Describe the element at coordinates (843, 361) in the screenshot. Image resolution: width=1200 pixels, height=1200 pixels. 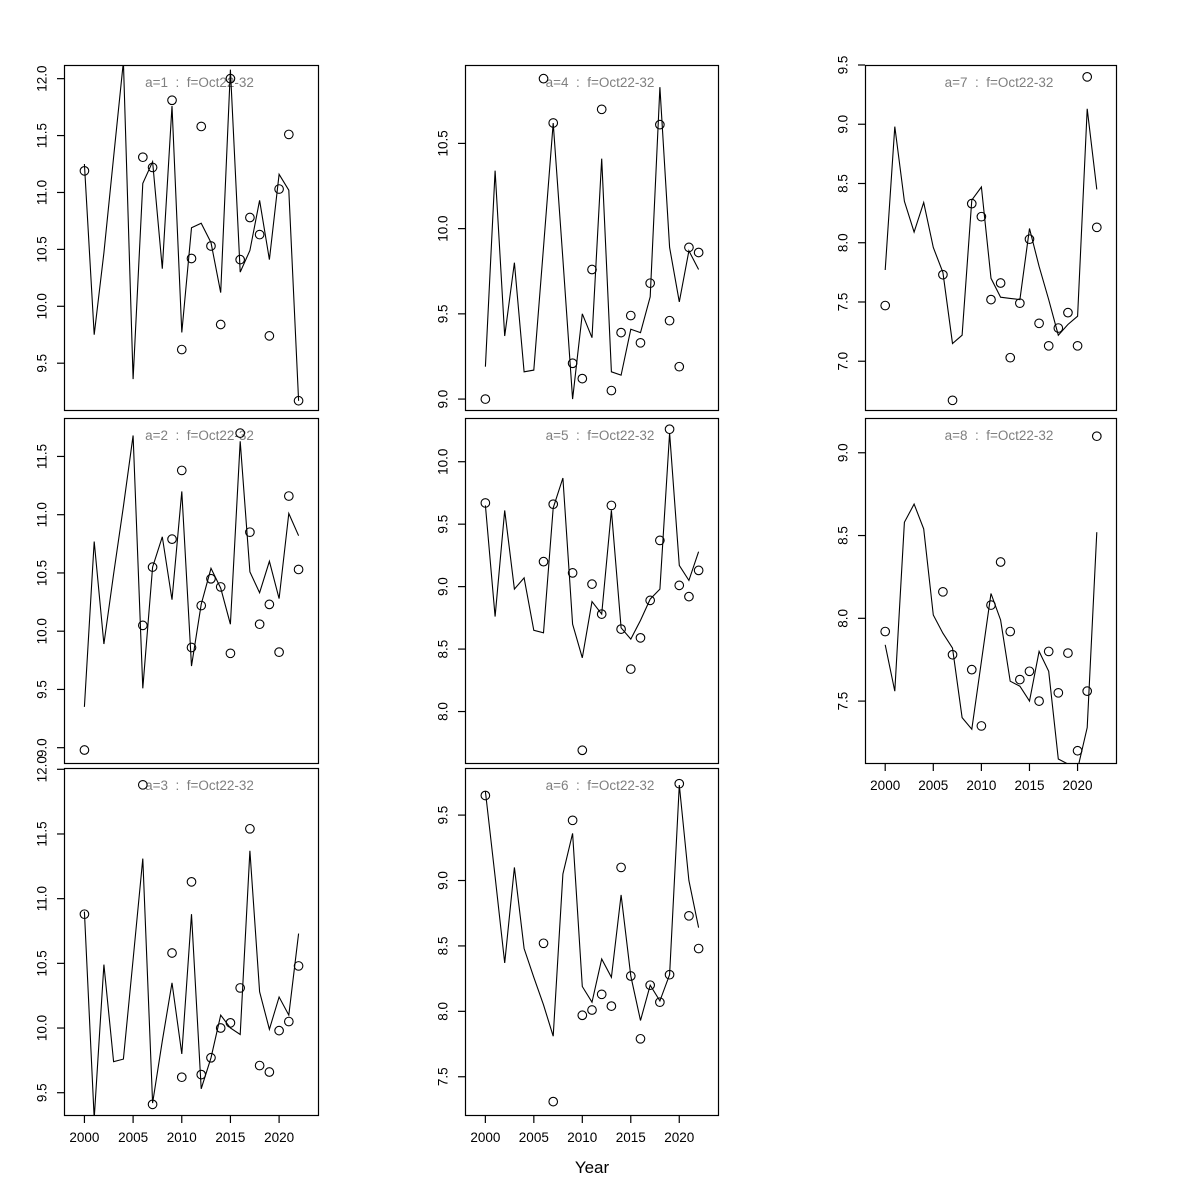
I see `y-tick-label: 7.0` at that location.